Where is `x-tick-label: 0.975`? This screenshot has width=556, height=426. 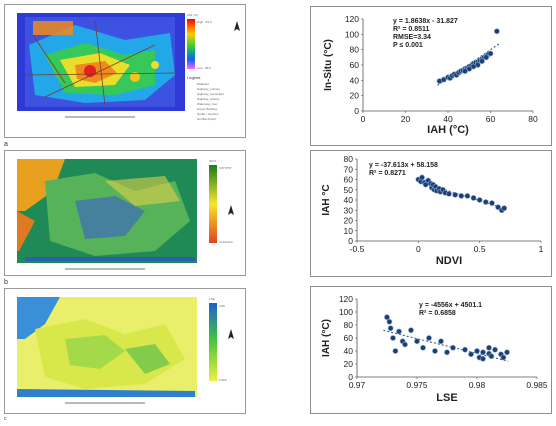
x-tick-label: 0.975 is located at coordinates (417, 385).